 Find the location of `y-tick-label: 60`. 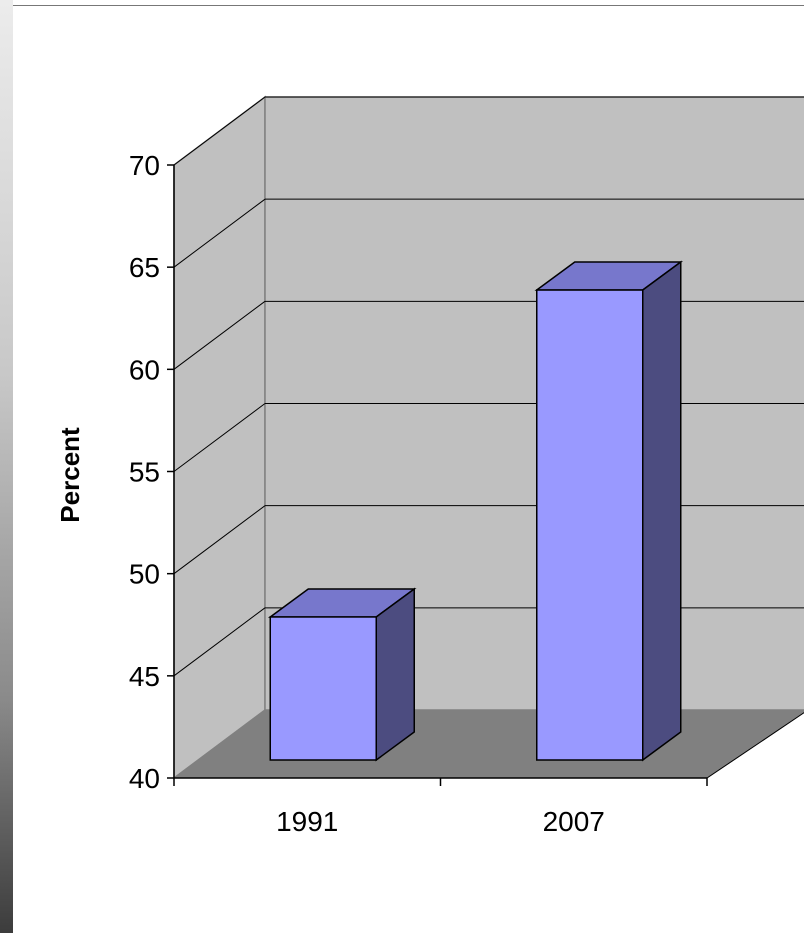

y-tick-label: 60 is located at coordinates (144, 369).